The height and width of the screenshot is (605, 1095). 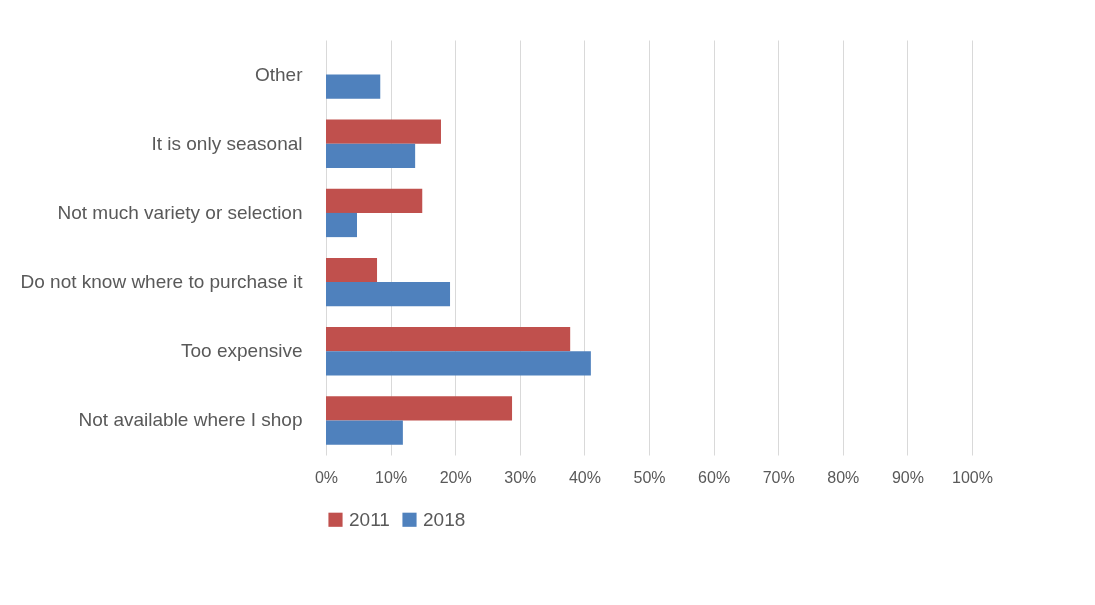 I want to click on x-tick-label: 100%, so click(x=972, y=477).